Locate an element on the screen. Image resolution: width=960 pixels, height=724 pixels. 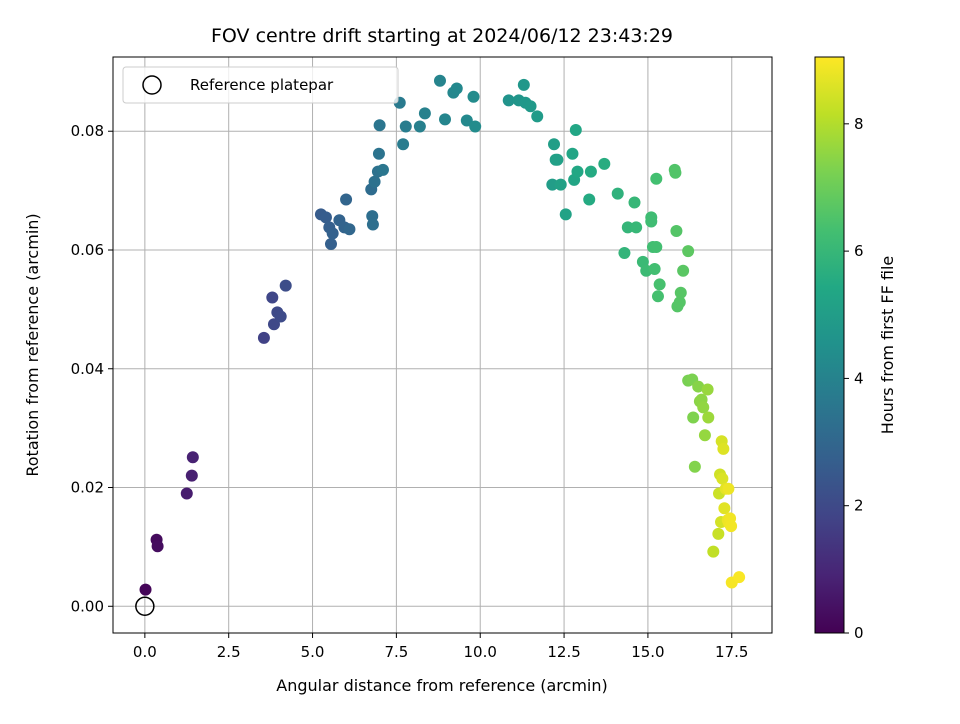
x-axis-ticks: 0.0 2.5 5.0 7.5 10.0 12.5 15.0 17.5 is located at coordinates (440, 647).